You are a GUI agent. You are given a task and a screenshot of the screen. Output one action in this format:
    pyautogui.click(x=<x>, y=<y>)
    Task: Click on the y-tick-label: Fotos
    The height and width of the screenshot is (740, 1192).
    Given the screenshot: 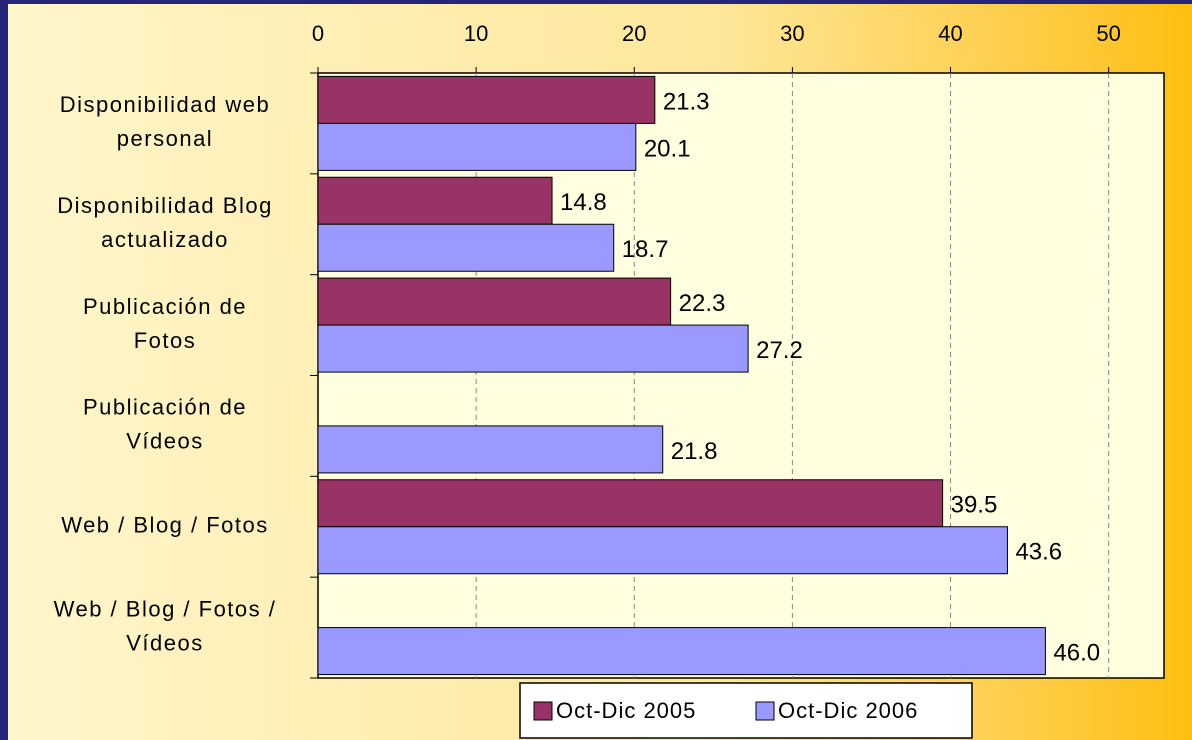 What is the action you would take?
    pyautogui.click(x=165, y=340)
    